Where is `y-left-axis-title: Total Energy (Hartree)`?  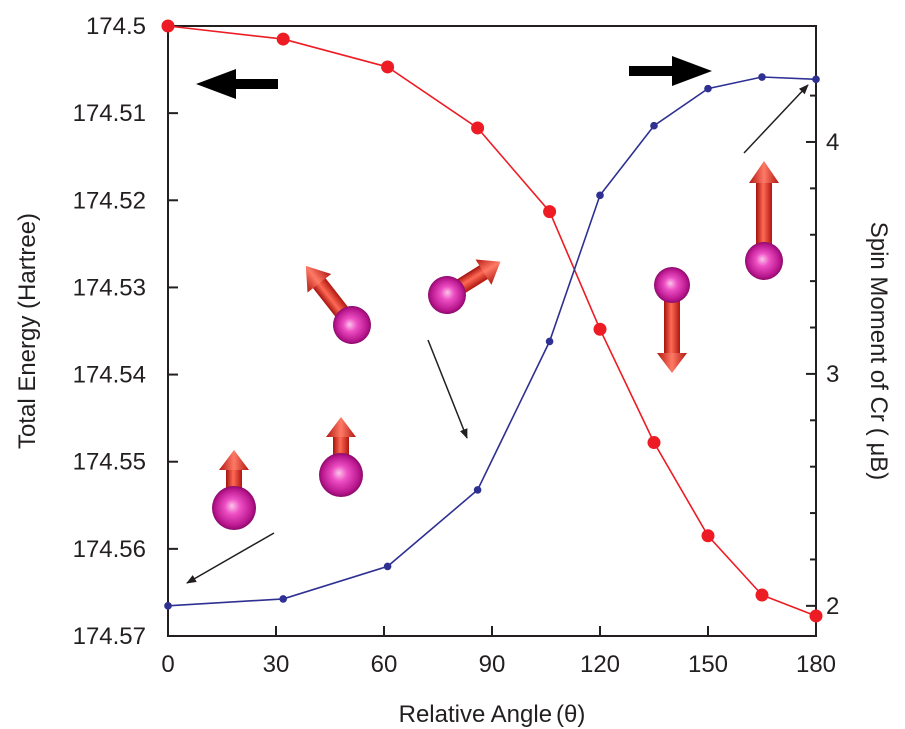
y-left-axis-title: Total Energy (Hartree) is located at coordinates (27, 331).